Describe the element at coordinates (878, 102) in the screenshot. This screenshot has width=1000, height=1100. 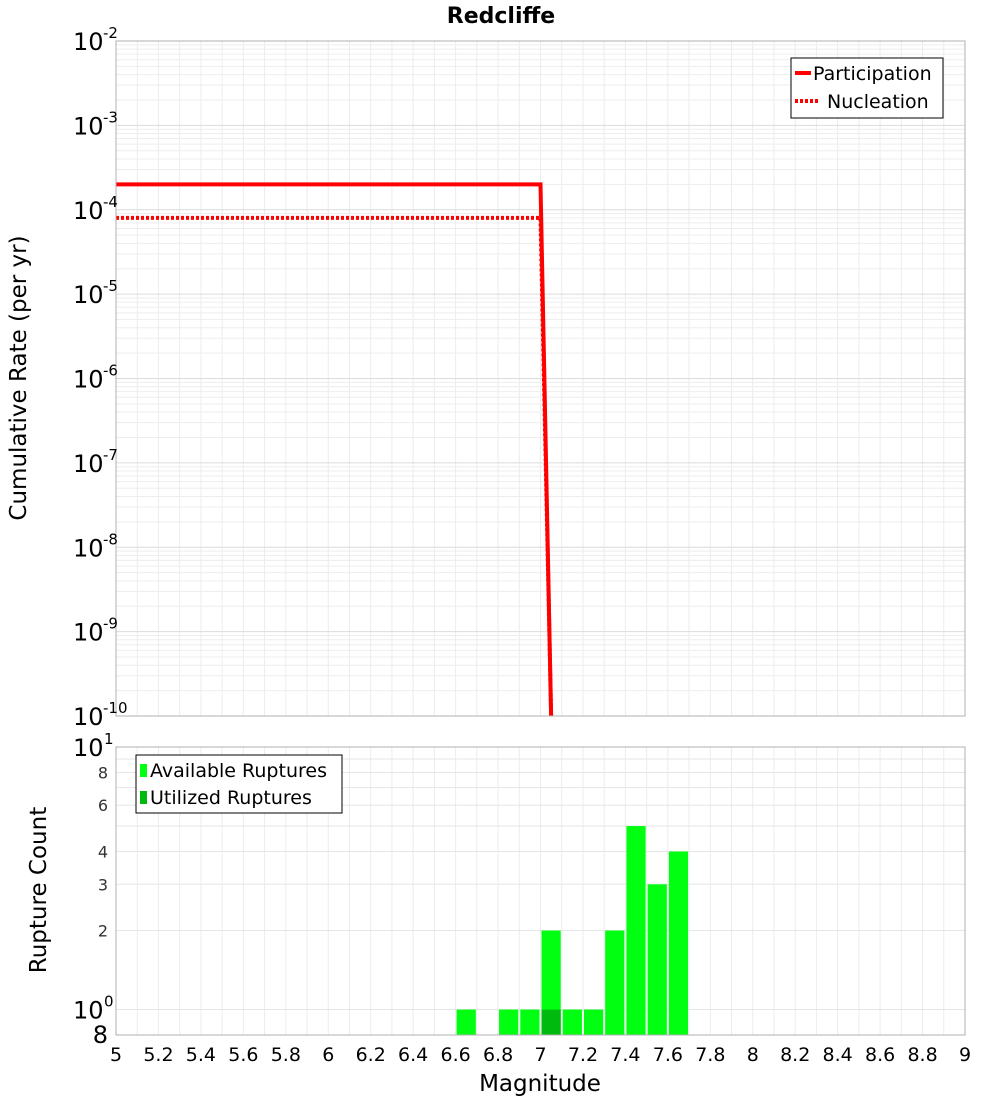
I see `legend-nucleation-label: Nucleation` at that location.